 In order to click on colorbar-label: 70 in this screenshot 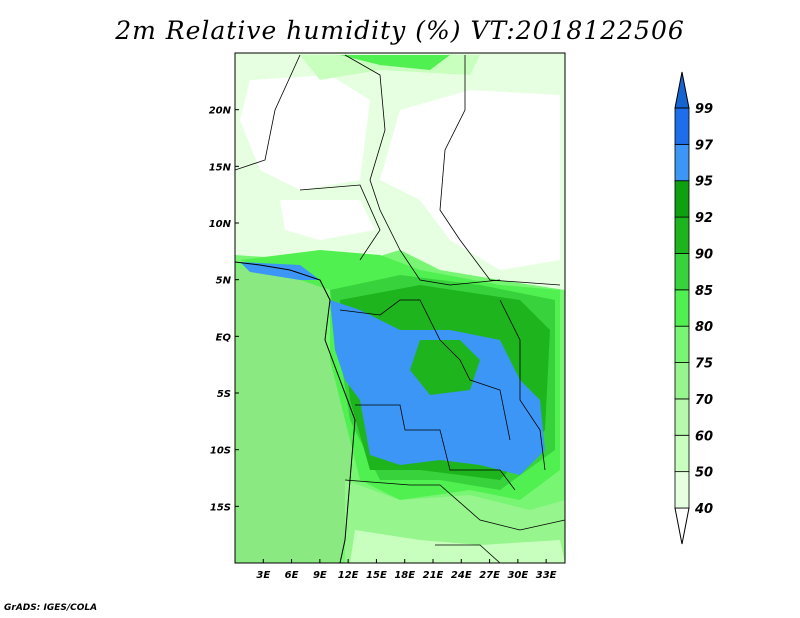, I will do `click(704, 400)`.